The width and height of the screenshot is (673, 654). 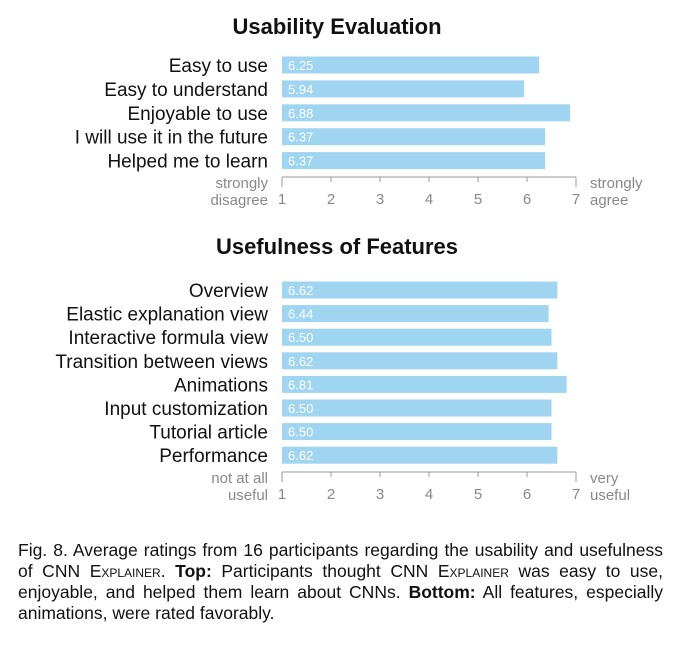 What do you see at coordinates (576, 494) in the screenshot?
I see `chart2-tick-label: 7` at bounding box center [576, 494].